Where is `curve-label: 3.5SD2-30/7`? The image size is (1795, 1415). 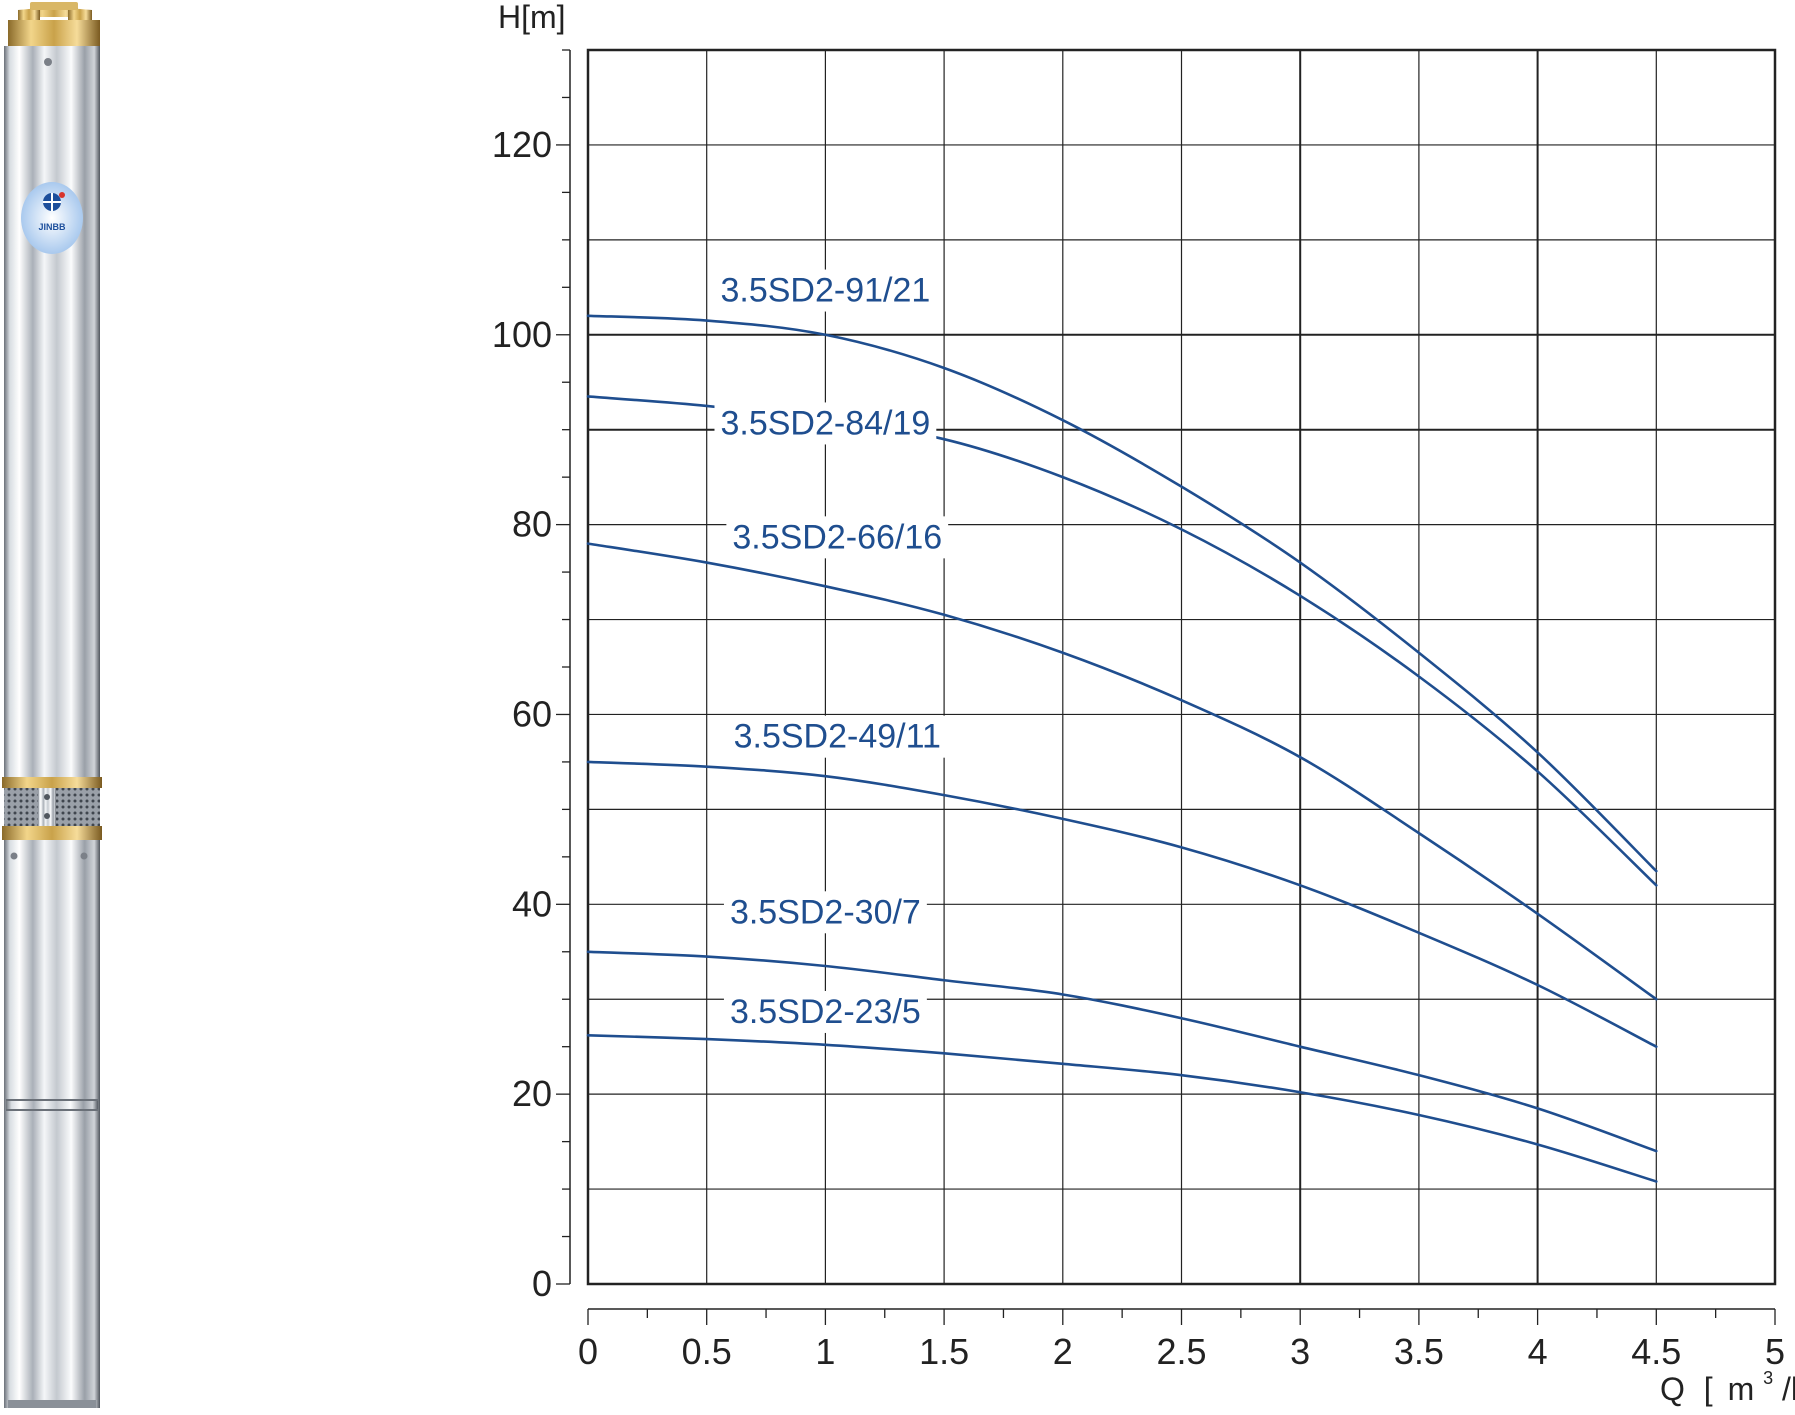
curve-label: 3.5SD2-30/7 is located at coordinates (825, 912).